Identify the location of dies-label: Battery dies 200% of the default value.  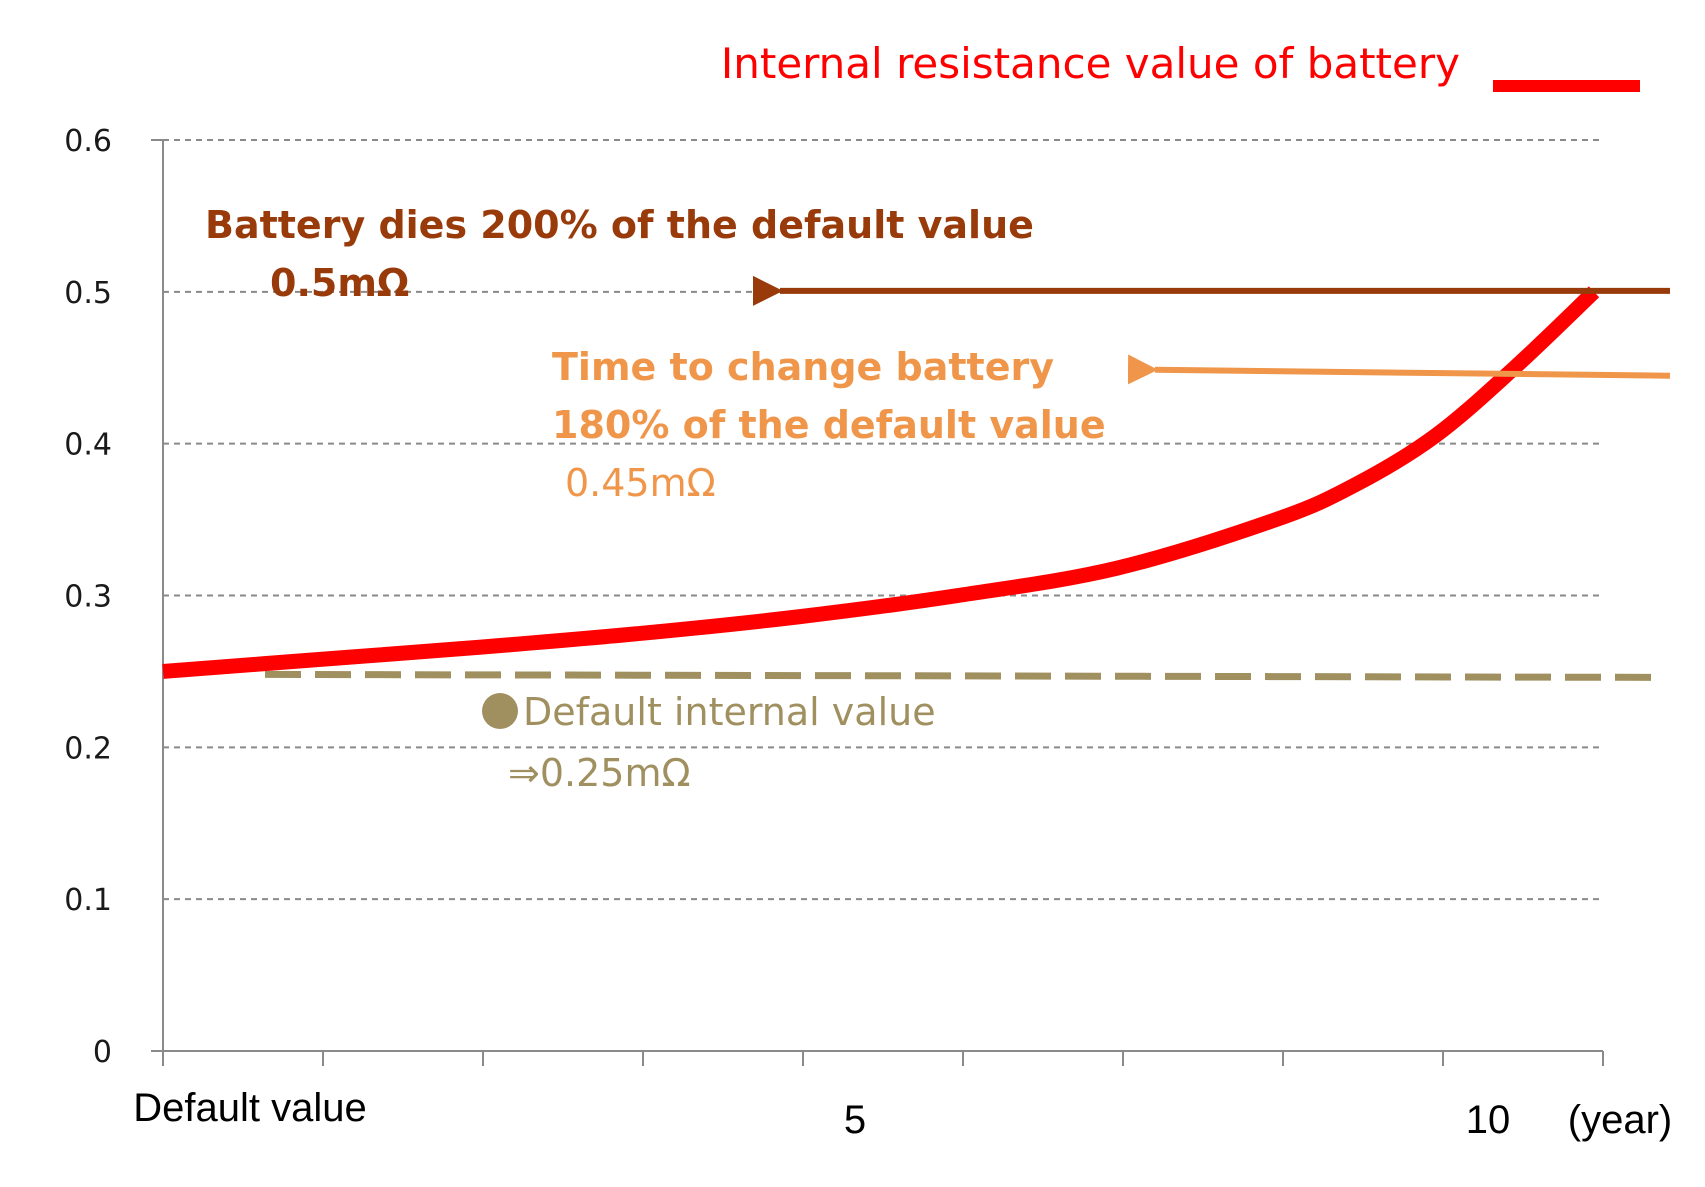
(619, 225).